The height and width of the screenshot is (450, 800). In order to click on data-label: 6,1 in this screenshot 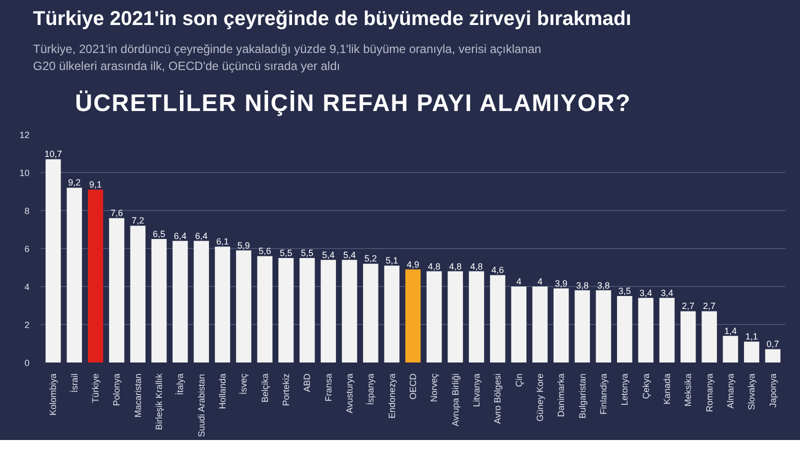, I will do `click(222, 241)`.